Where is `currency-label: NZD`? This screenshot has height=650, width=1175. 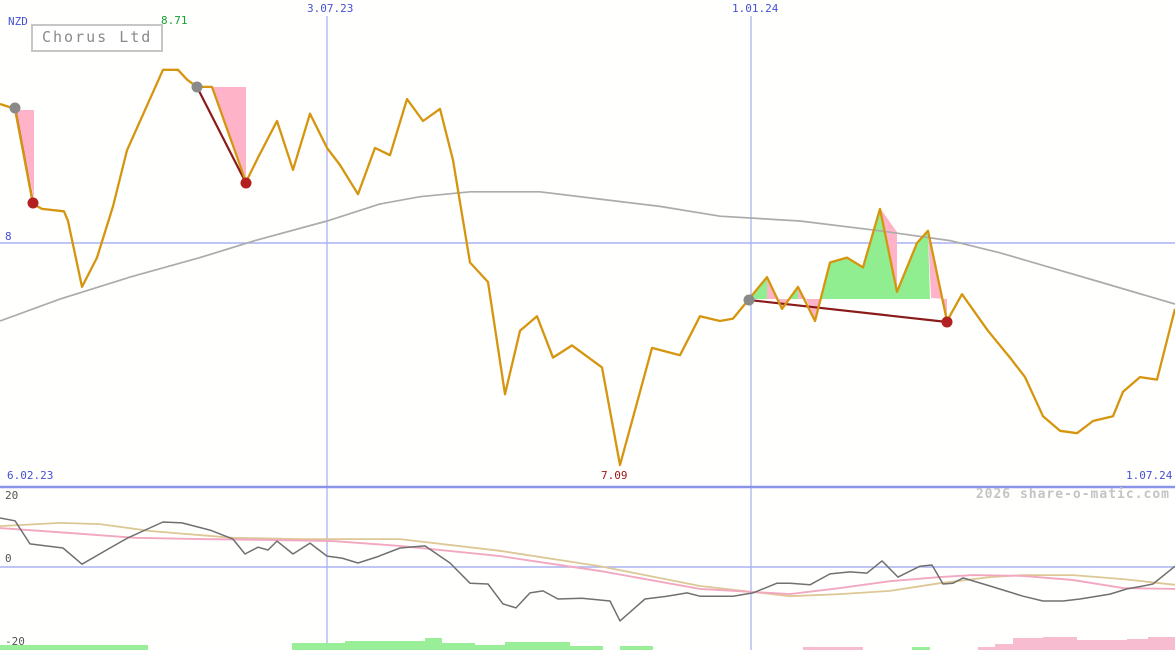 currency-label: NZD is located at coordinates (18, 21).